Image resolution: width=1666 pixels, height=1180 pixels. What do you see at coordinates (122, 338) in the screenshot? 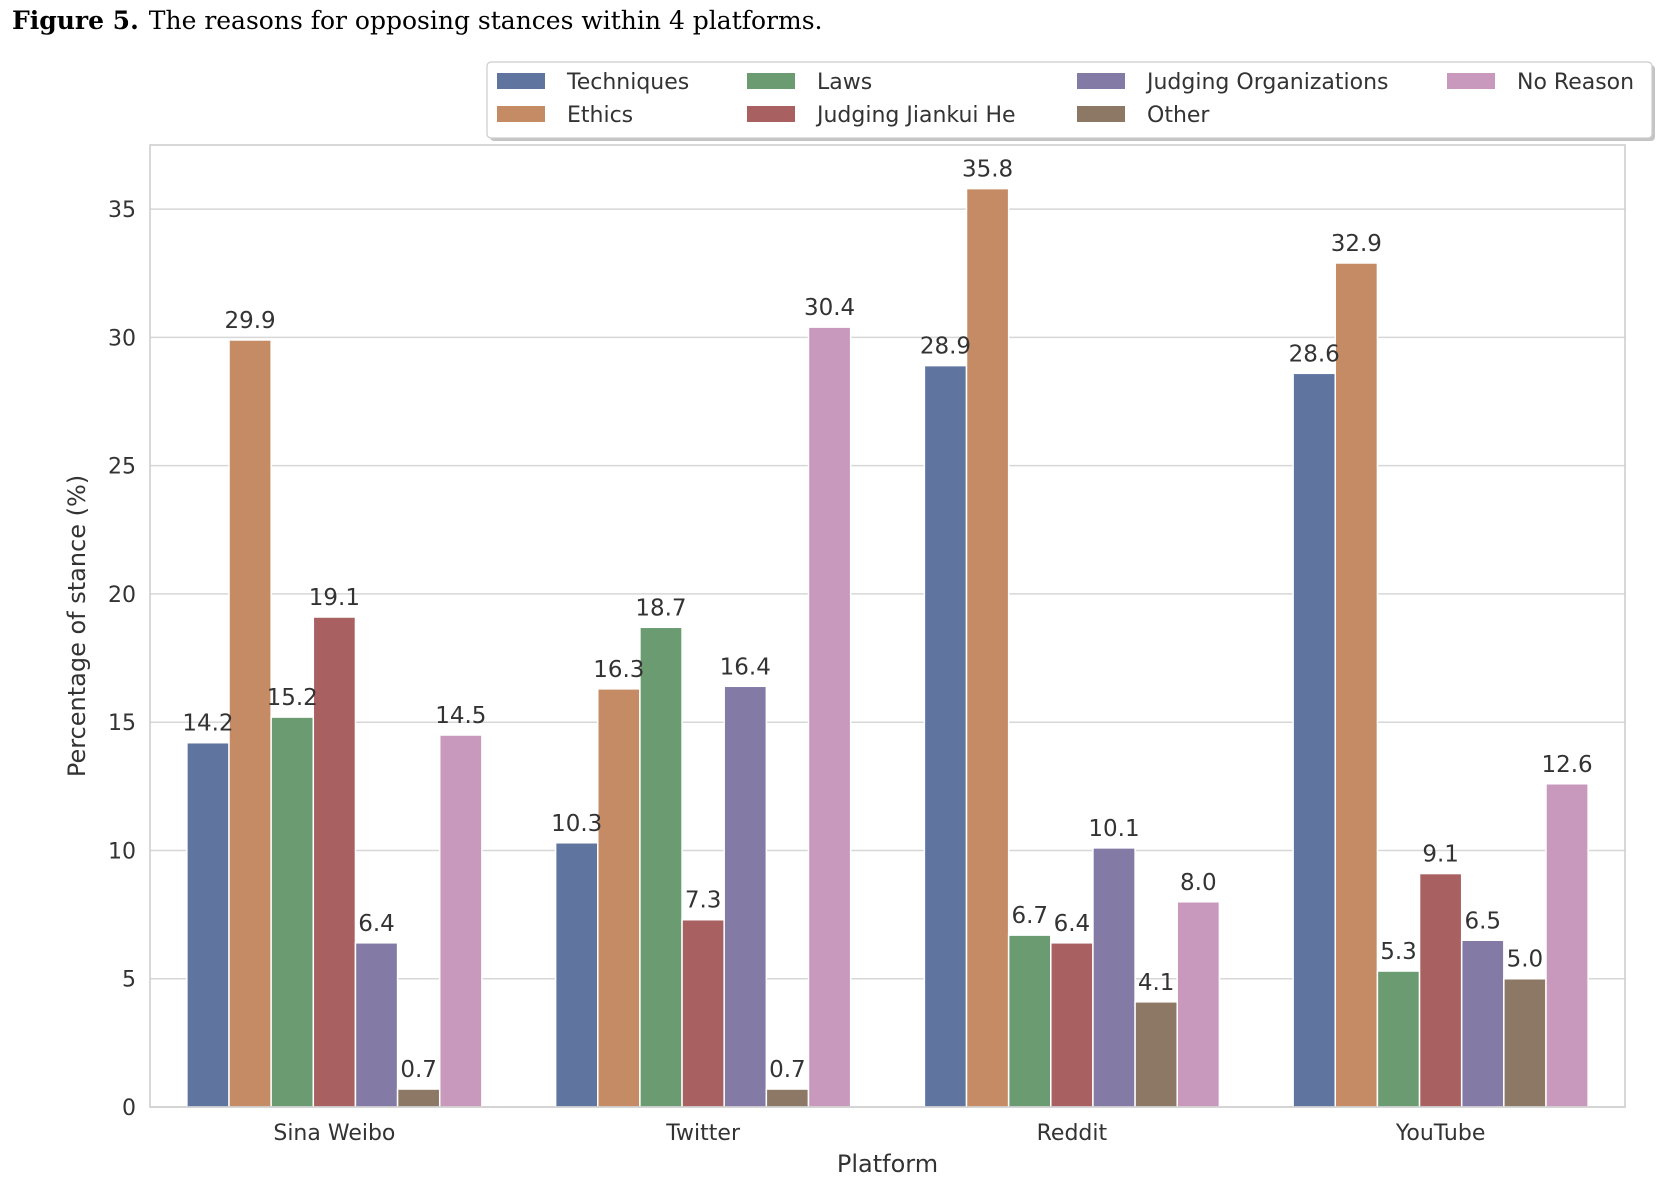
I see `y-tick-label: 30` at bounding box center [122, 338].